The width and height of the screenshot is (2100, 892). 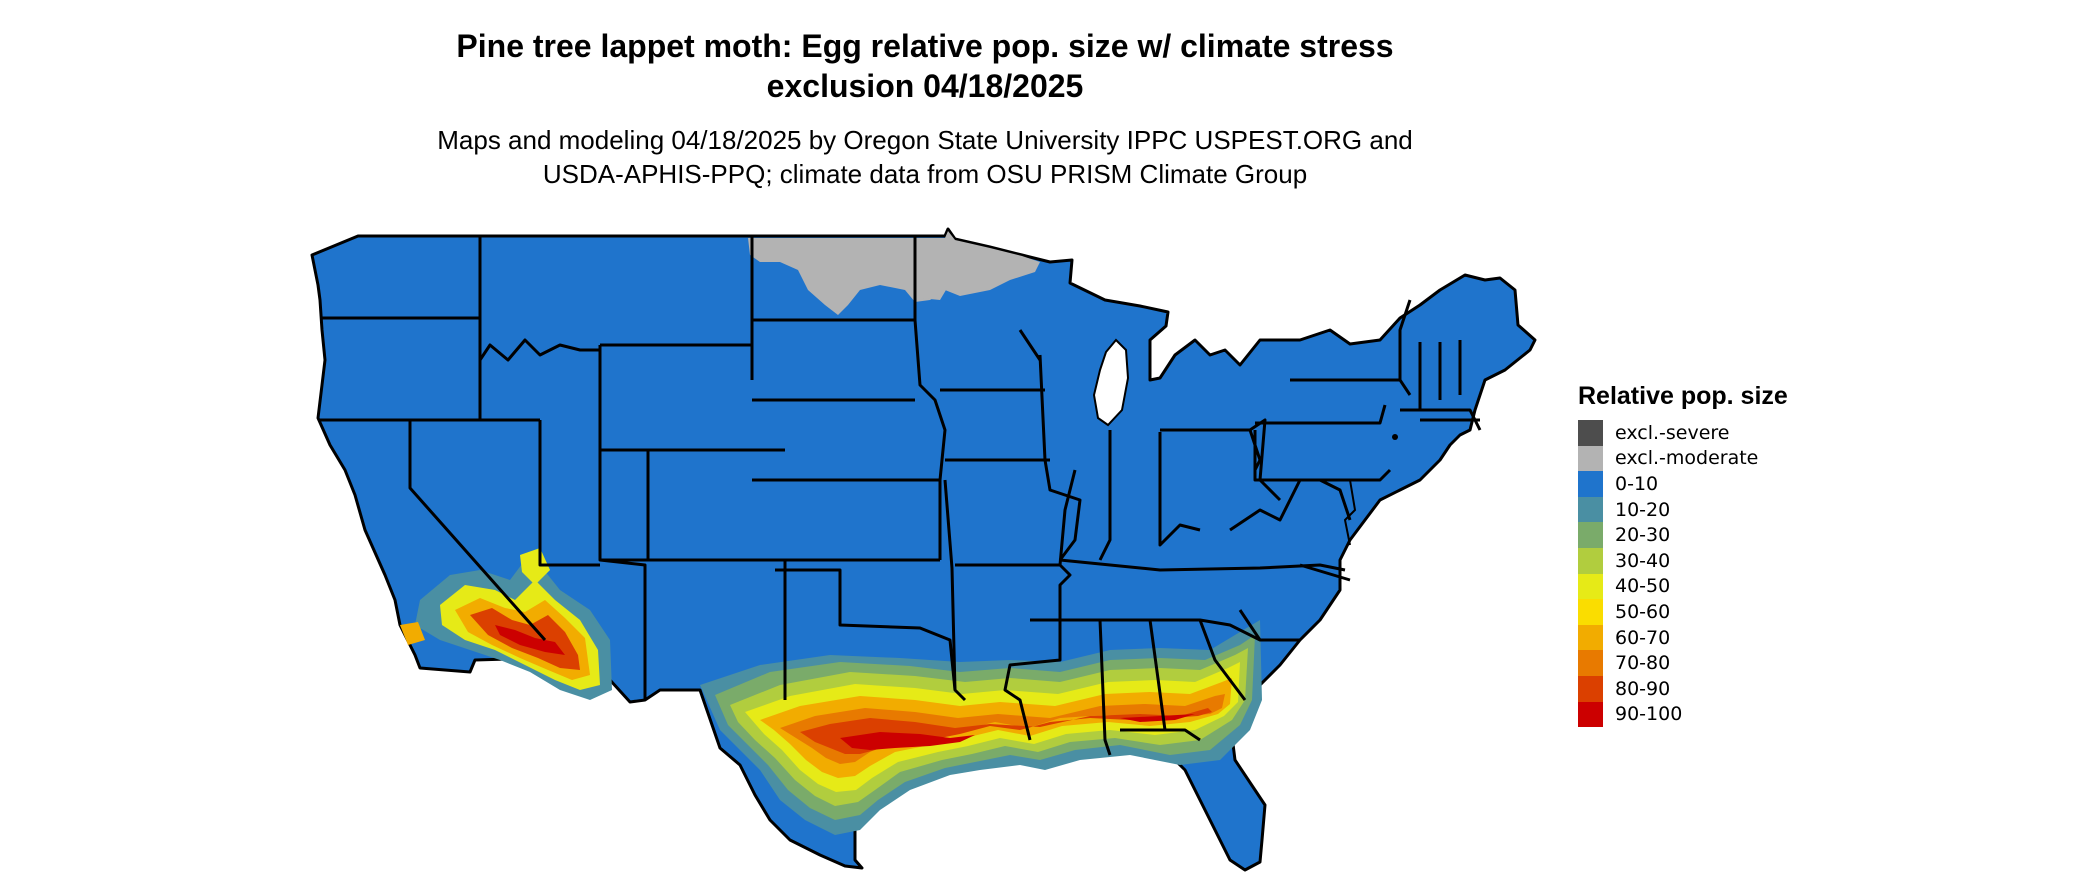 I want to click on legend-label: 0-10, so click(x=1637, y=483).